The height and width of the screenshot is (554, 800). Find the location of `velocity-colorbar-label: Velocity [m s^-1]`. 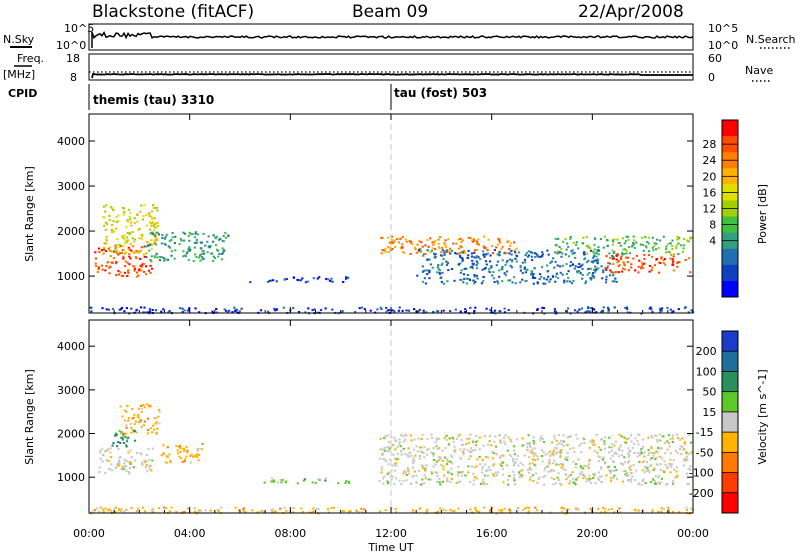

velocity-colorbar-label: Velocity [m s^-1] is located at coordinates (762, 416).